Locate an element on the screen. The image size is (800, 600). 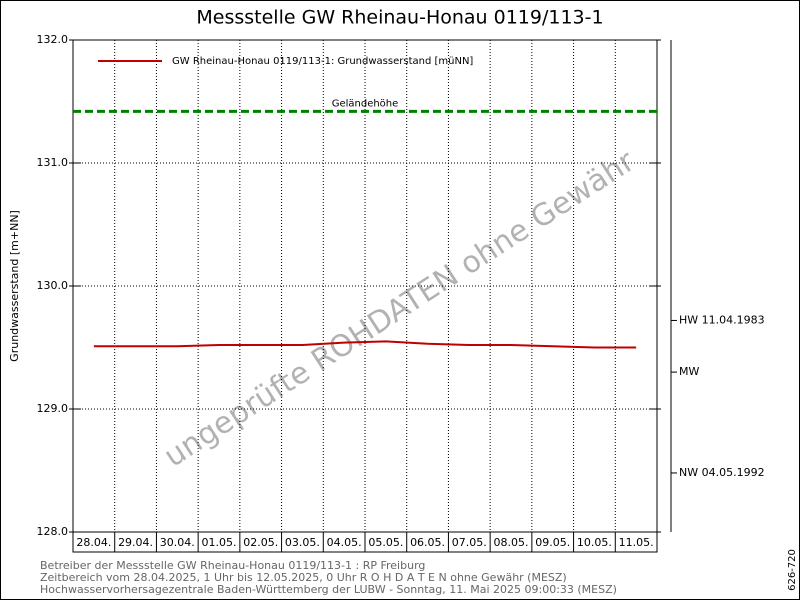
level-label: HW 11.04.1983 is located at coordinates (722, 319).